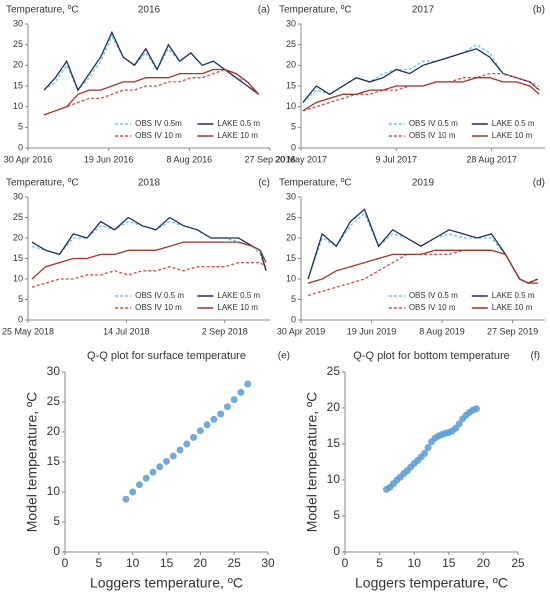  What do you see at coordinates (431, 356) in the screenshot?
I see `chart-title: Q-Q plot for bottom temperature` at bounding box center [431, 356].